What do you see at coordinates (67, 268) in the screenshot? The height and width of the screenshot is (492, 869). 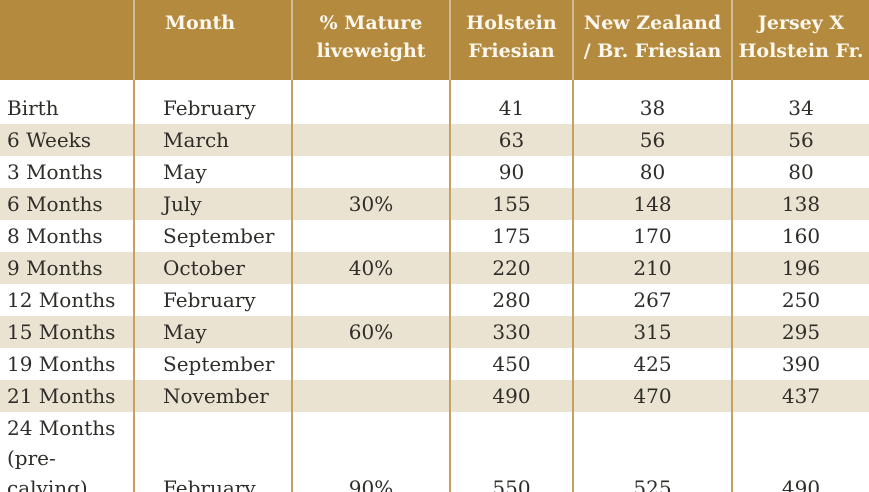 I see `cell-stage: 9 Months` at bounding box center [67, 268].